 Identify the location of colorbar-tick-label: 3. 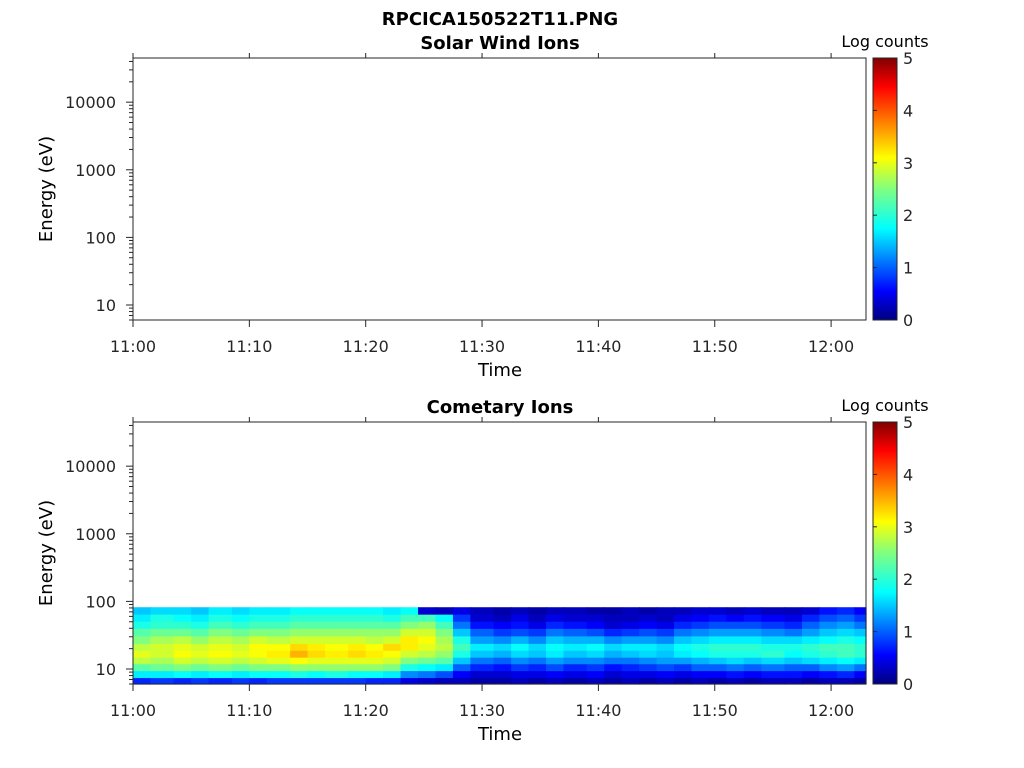
(908, 527).